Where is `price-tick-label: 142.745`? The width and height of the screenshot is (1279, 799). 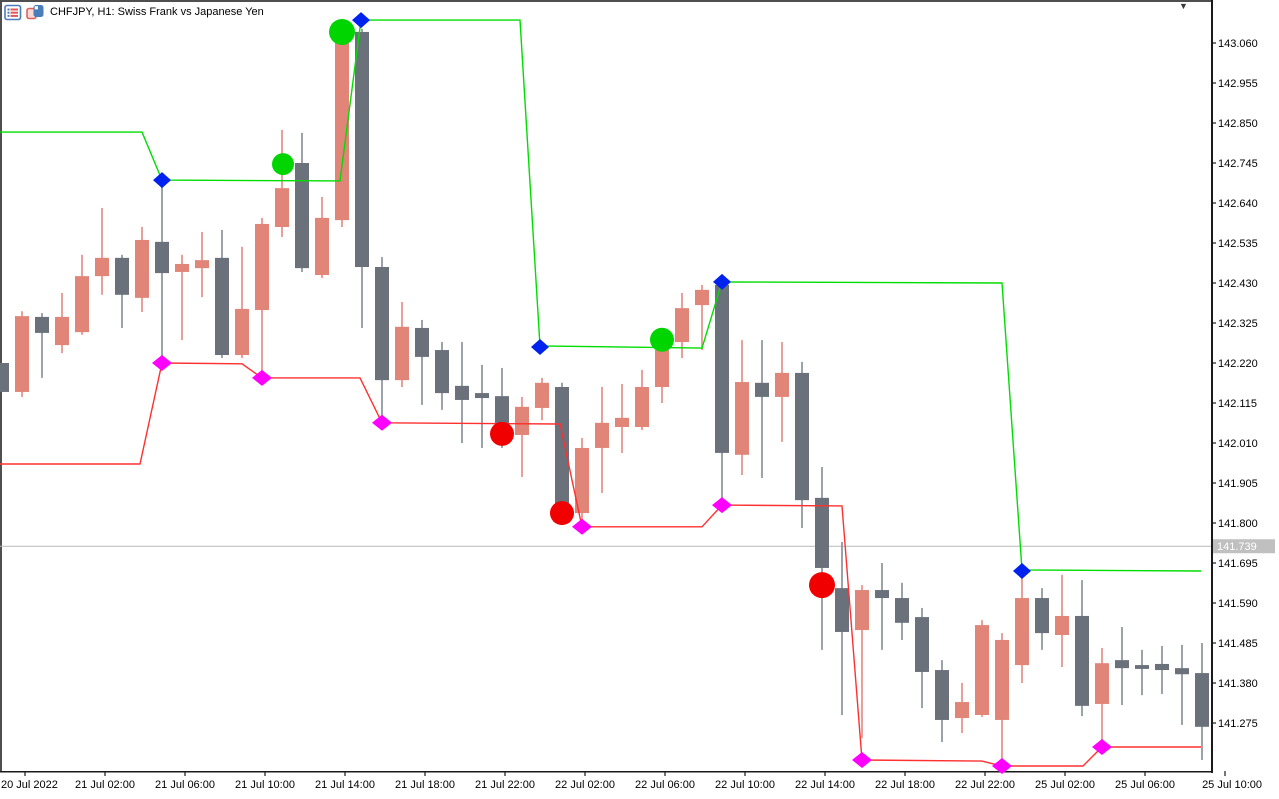
price-tick-label: 142.745 is located at coordinates (1238, 164).